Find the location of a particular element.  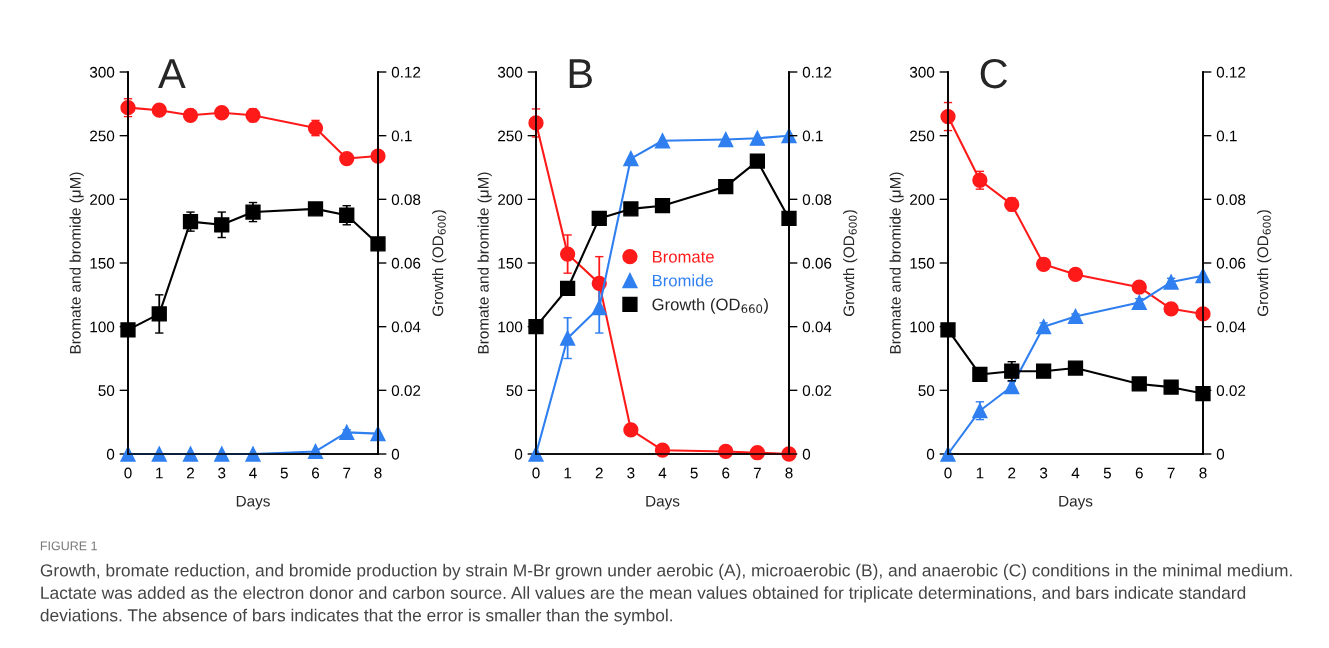

chart-title: A is located at coordinates (172, 73).